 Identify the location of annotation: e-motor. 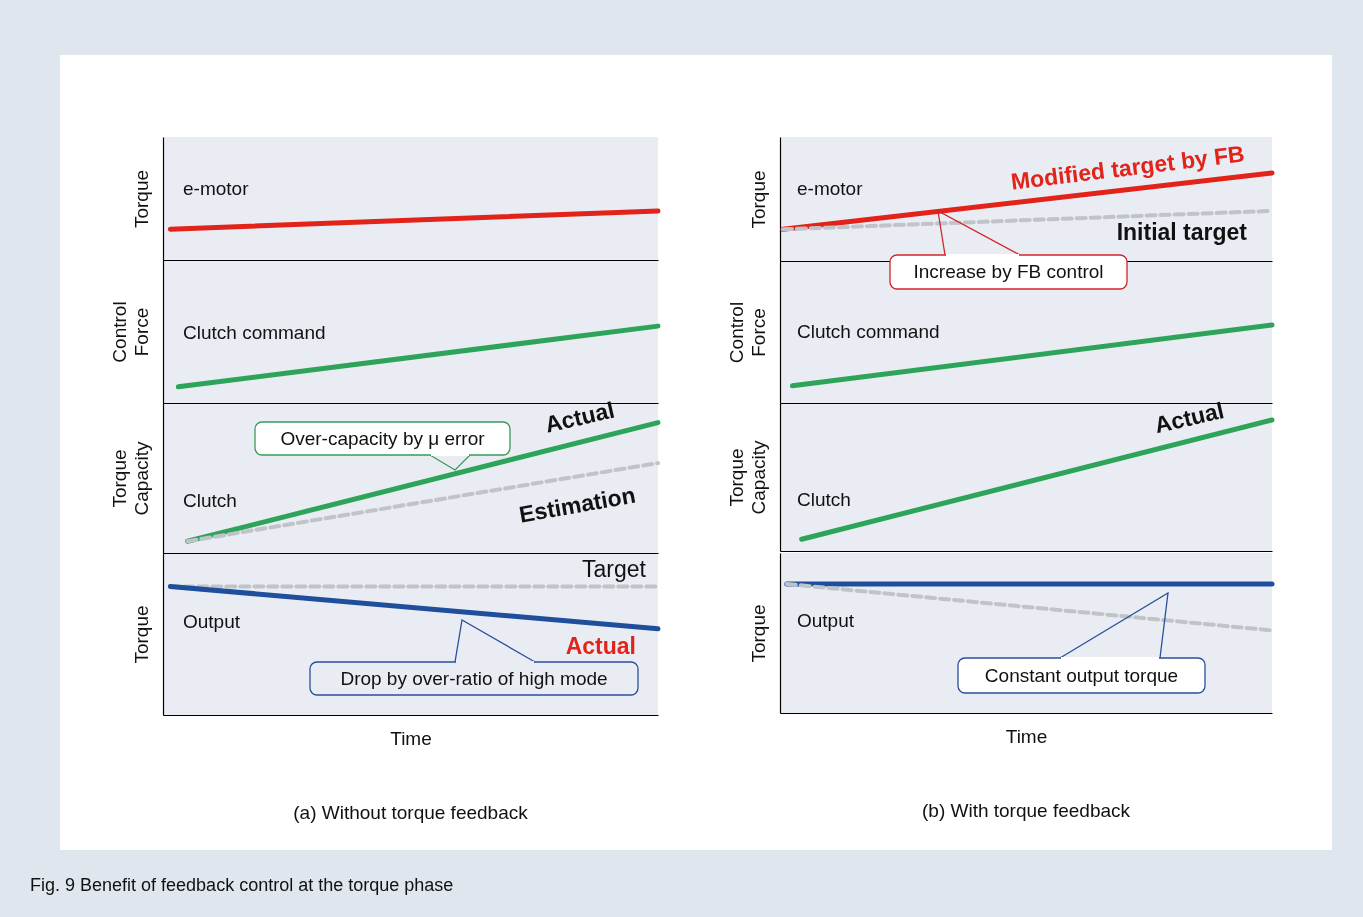
(830, 188).